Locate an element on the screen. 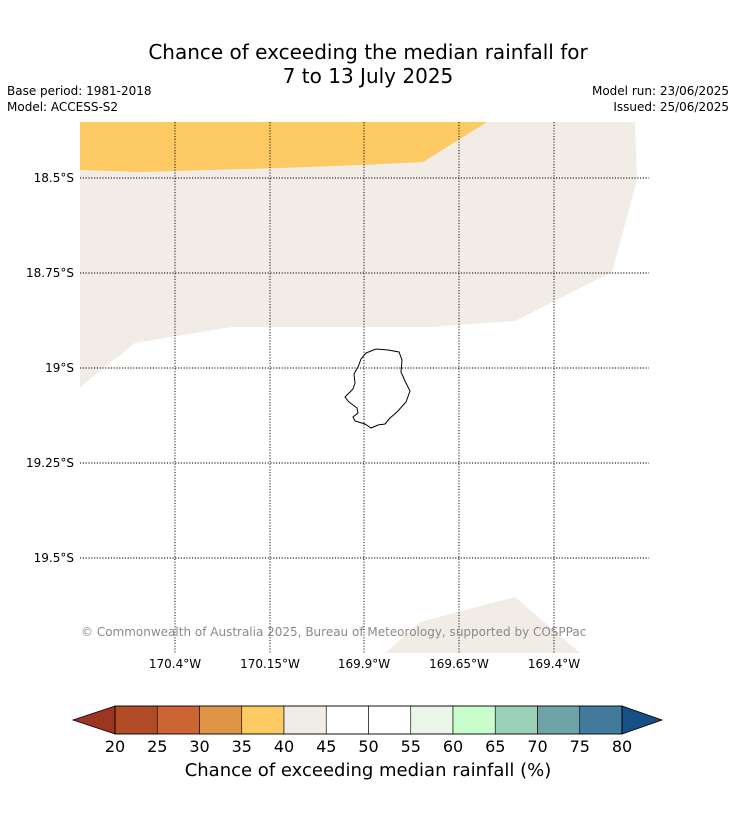 The height and width of the screenshot is (816, 736). niue-island-outline is located at coordinates (377, 388).